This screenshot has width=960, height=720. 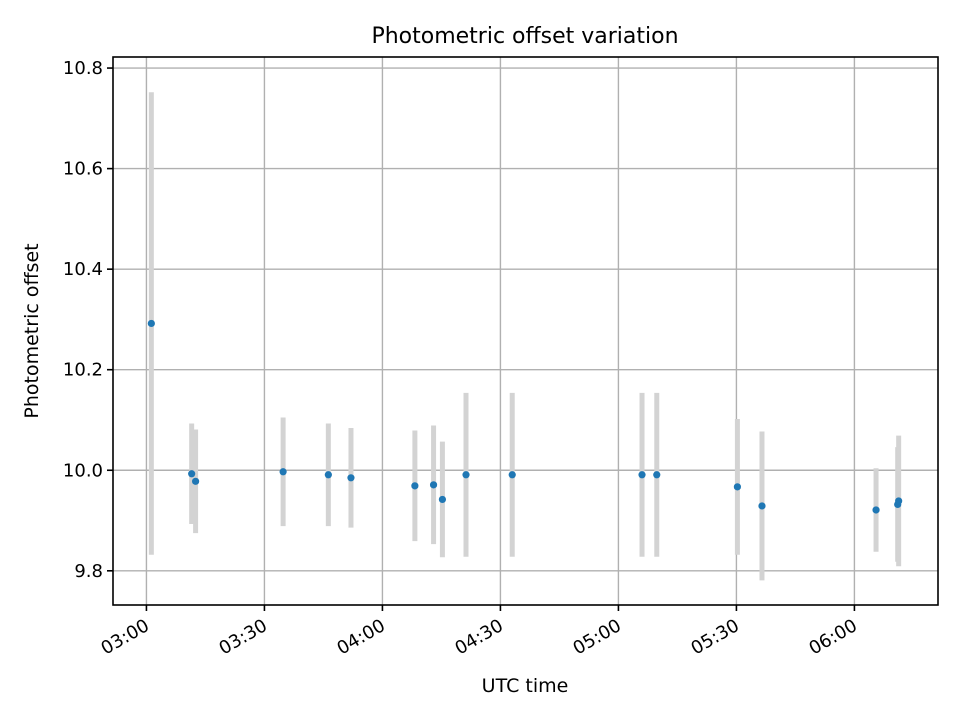 What do you see at coordinates (83, 269) in the screenshot?
I see `y-tick-label: 10.4` at bounding box center [83, 269].